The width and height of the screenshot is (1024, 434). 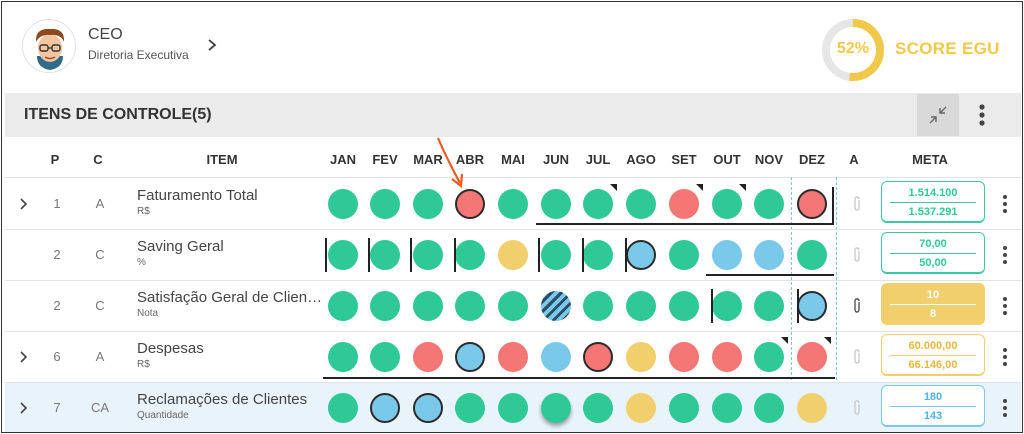 I want to click on item-name: Saving Geral, so click(x=180, y=246).